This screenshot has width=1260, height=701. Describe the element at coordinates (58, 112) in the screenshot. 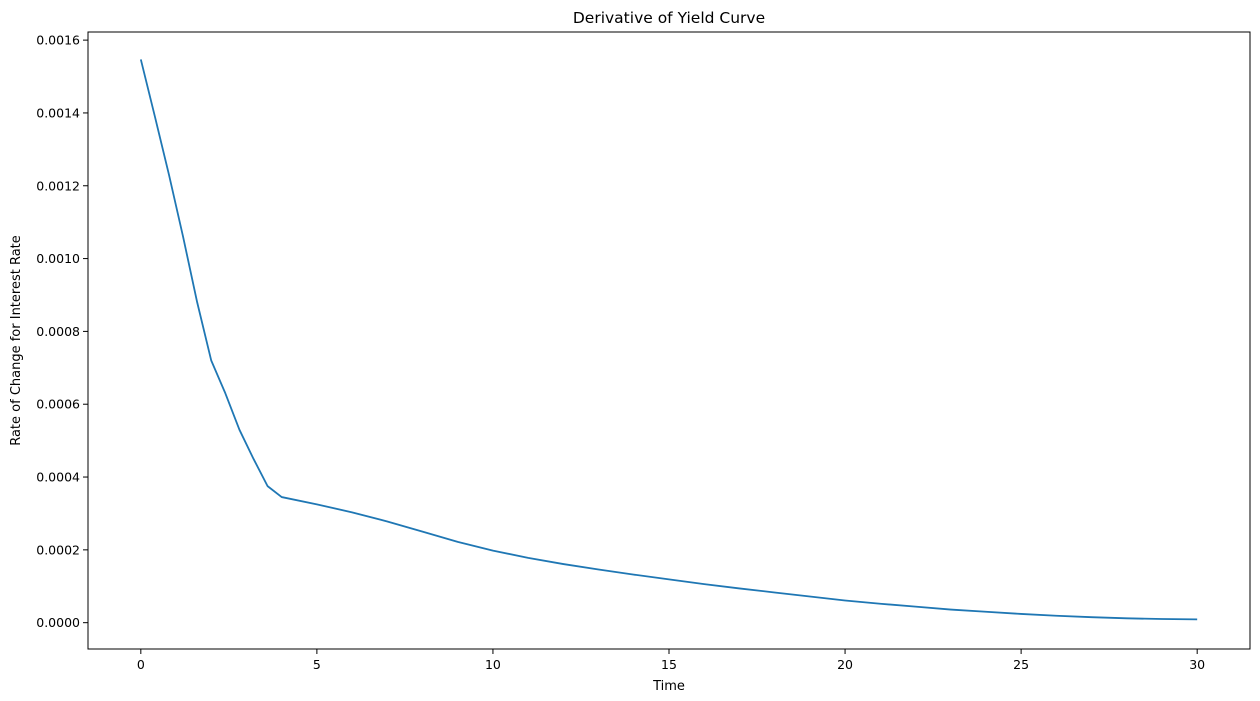

I see `y-tick-label: 0.0014` at that location.